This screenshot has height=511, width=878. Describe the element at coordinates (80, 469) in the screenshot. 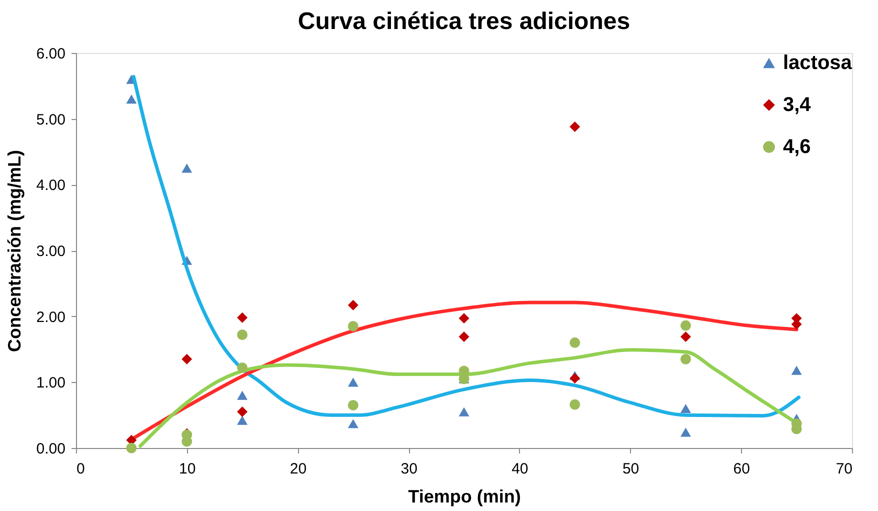

I see `x-tick-label: 0` at that location.